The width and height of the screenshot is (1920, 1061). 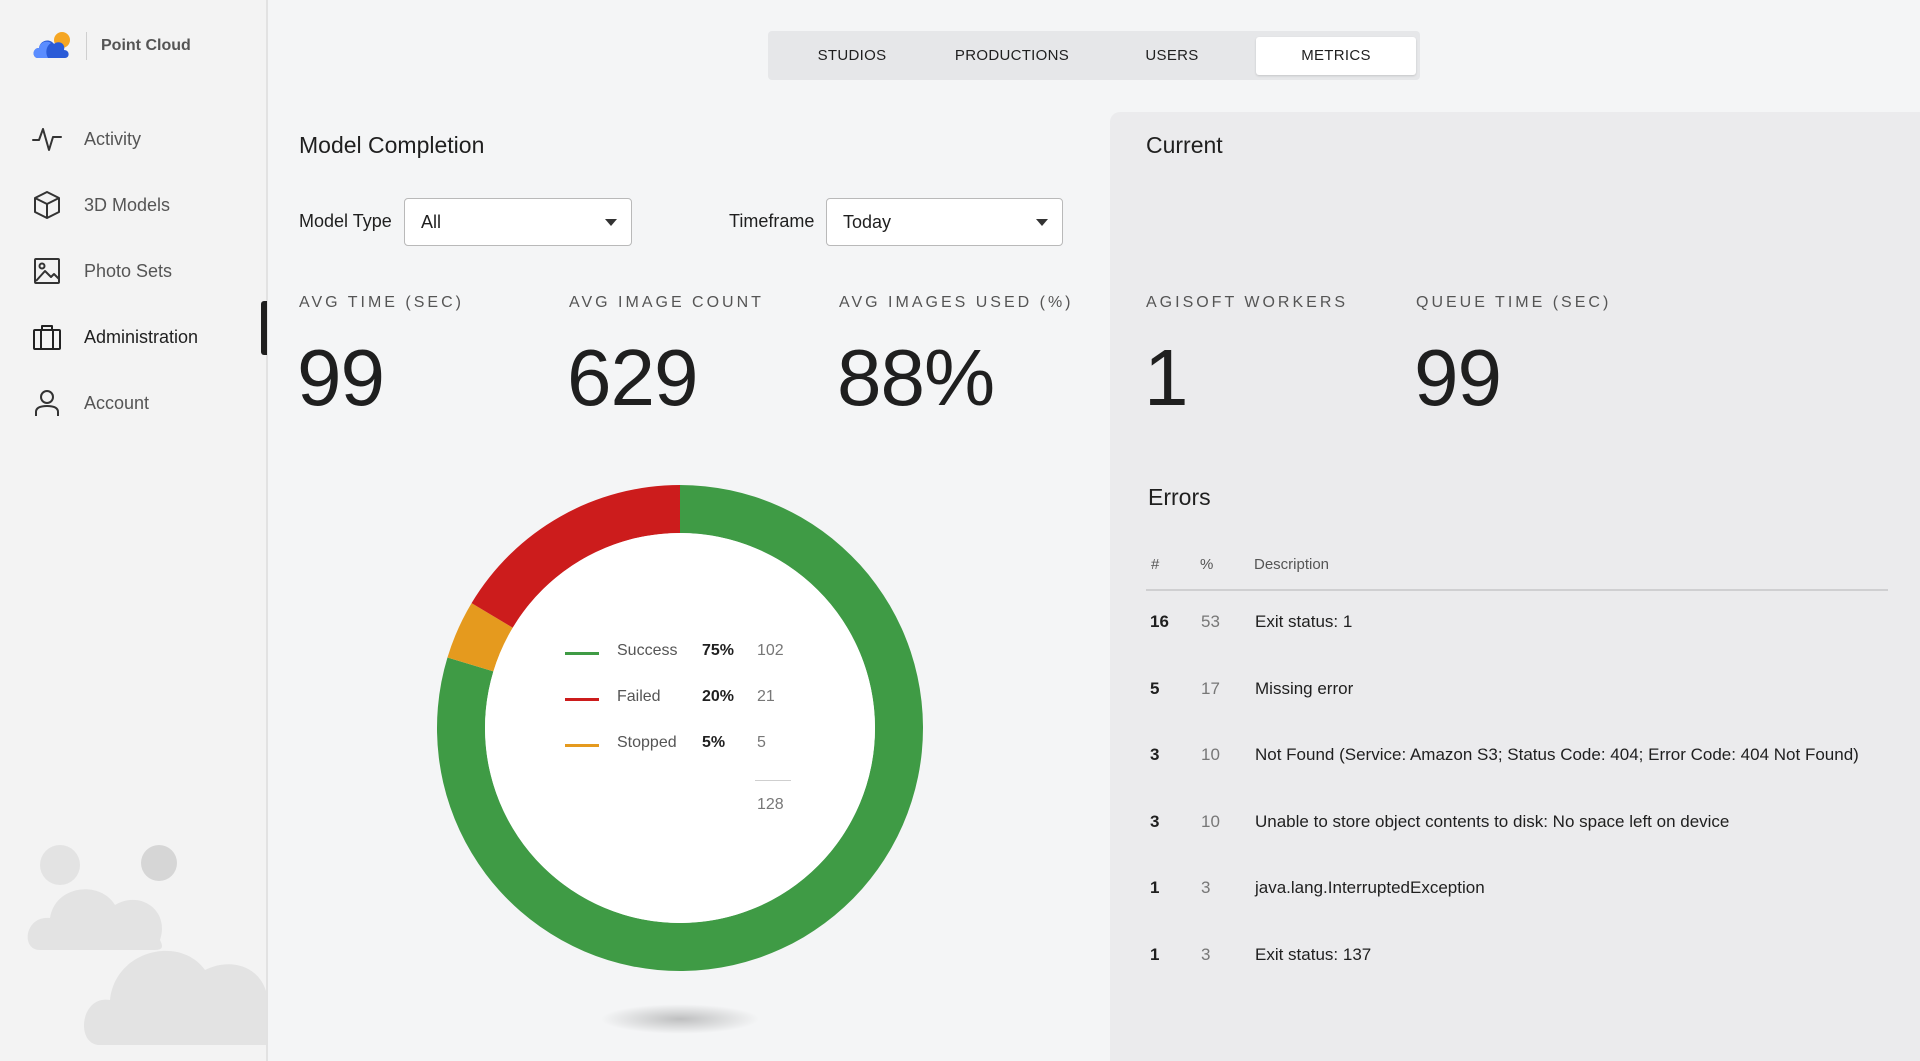 What do you see at coordinates (916, 377) in the screenshot?
I see `avg-images-used-value: 88%` at bounding box center [916, 377].